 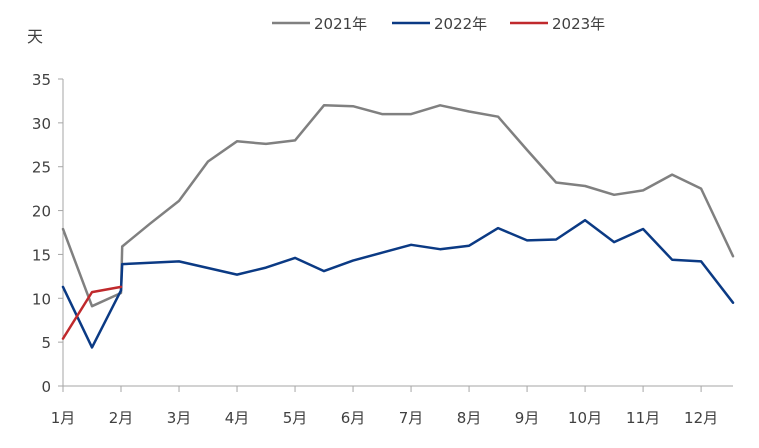 What do you see at coordinates (41, 255) in the screenshot?
I see `y-tick-label: 15` at bounding box center [41, 255].